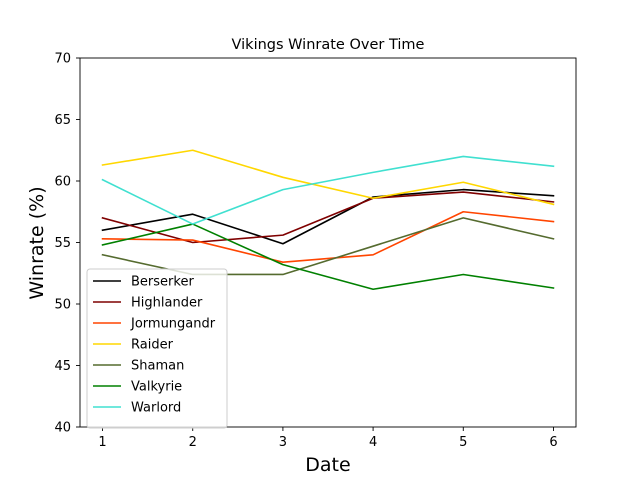 This screenshot has width=640, height=480. Describe the element at coordinates (327, 465) in the screenshot. I see `x-axis-label: Date` at that location.